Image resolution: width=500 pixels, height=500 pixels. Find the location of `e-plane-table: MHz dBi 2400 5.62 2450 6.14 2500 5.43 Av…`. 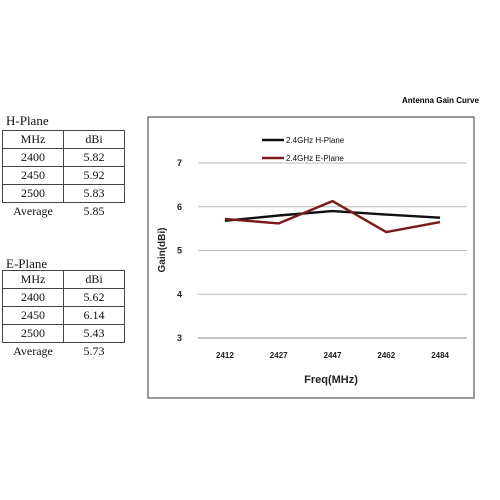

e-plane-table: MHz dBi 2400 5.62 2450 6.14 2500 5.43 Av… is located at coordinates (63, 315).